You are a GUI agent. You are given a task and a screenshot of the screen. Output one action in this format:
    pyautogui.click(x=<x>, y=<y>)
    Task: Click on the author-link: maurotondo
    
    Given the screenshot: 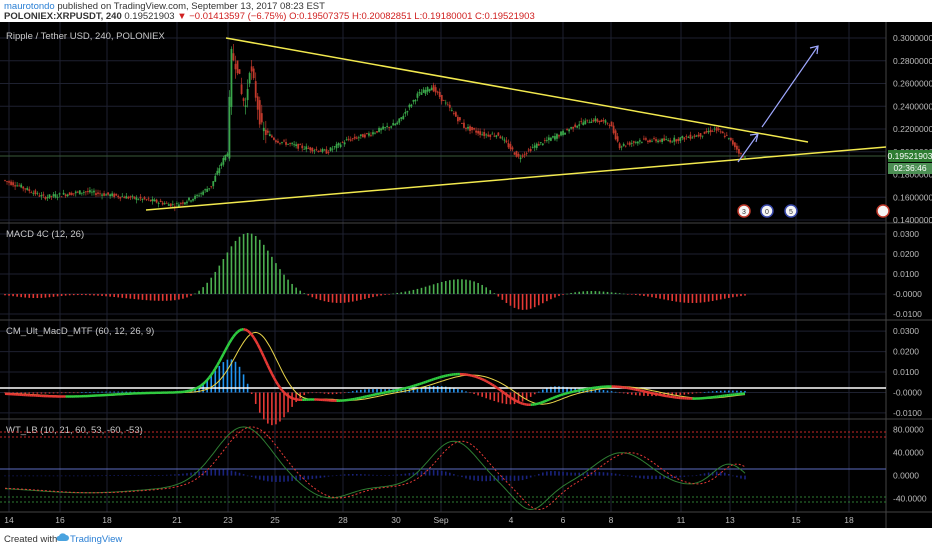 What is the action you would take?
    pyautogui.click(x=29, y=6)
    